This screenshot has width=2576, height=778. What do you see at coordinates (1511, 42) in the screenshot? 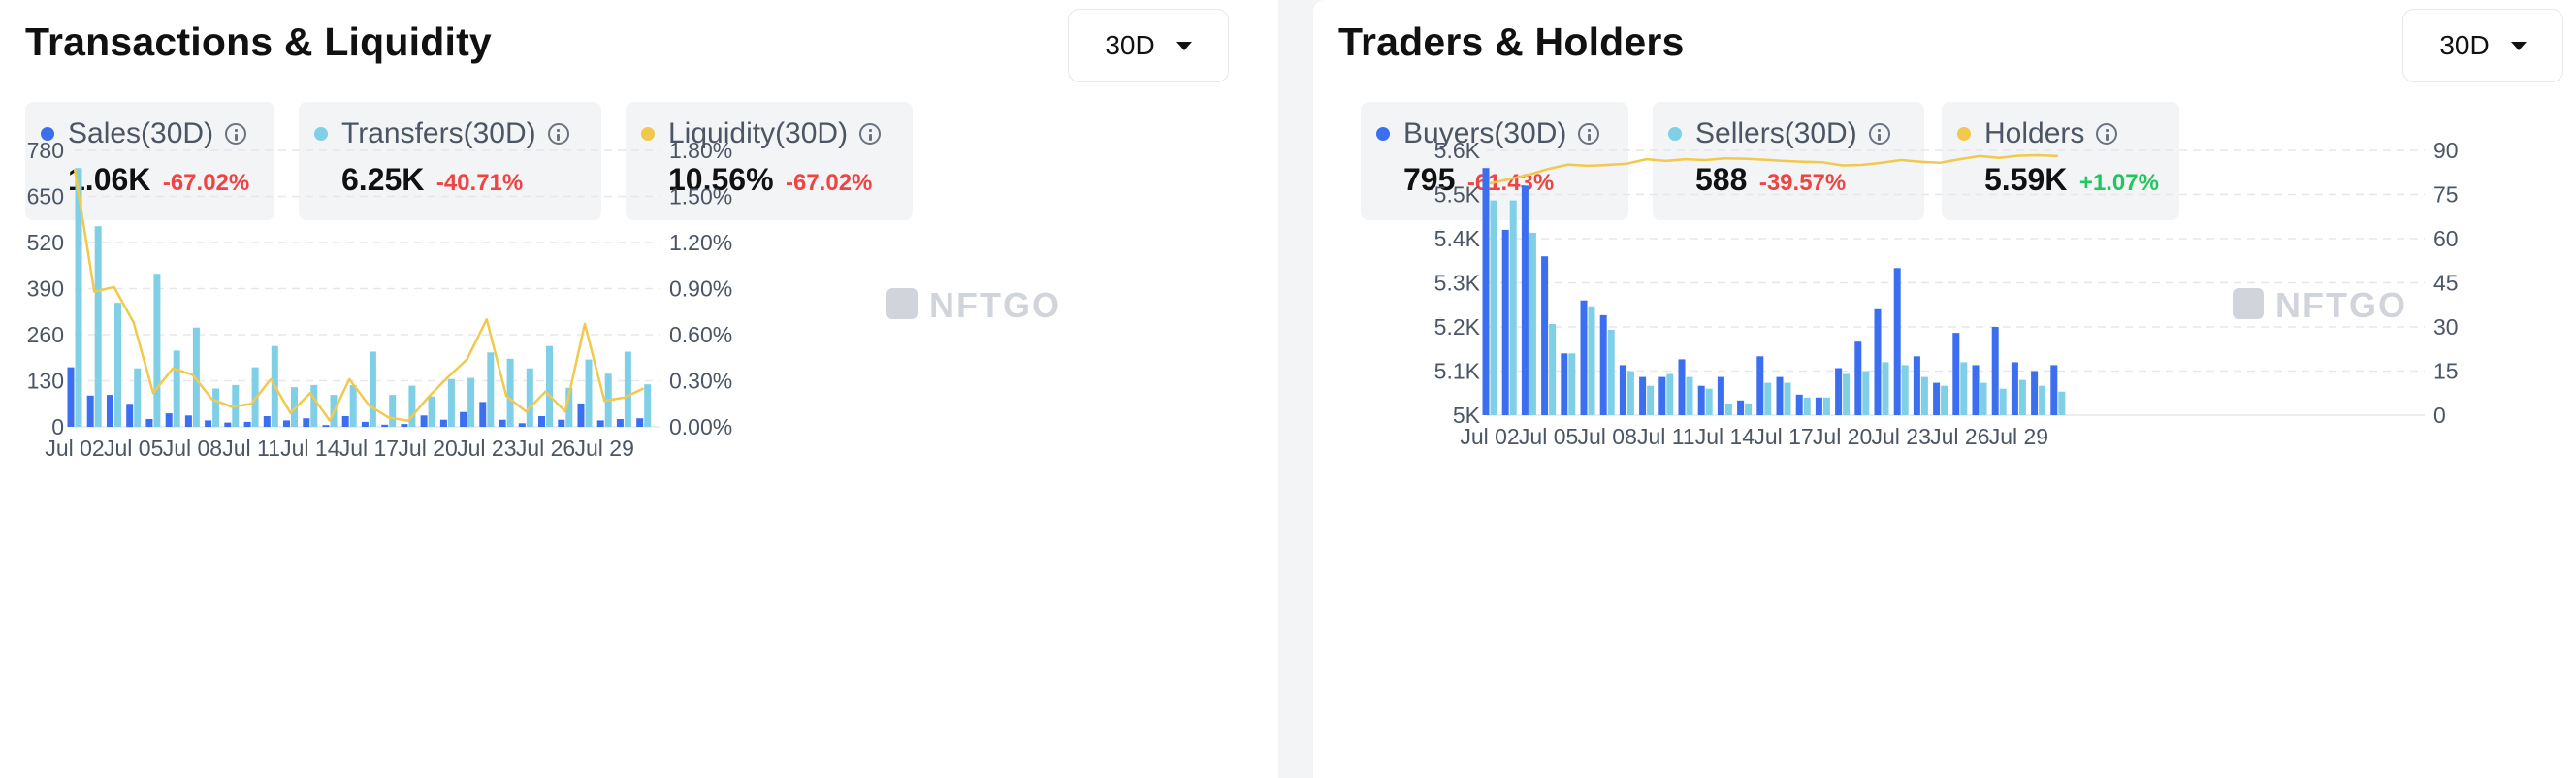
I see `panel-title: Traders & Holders` at bounding box center [1511, 42].